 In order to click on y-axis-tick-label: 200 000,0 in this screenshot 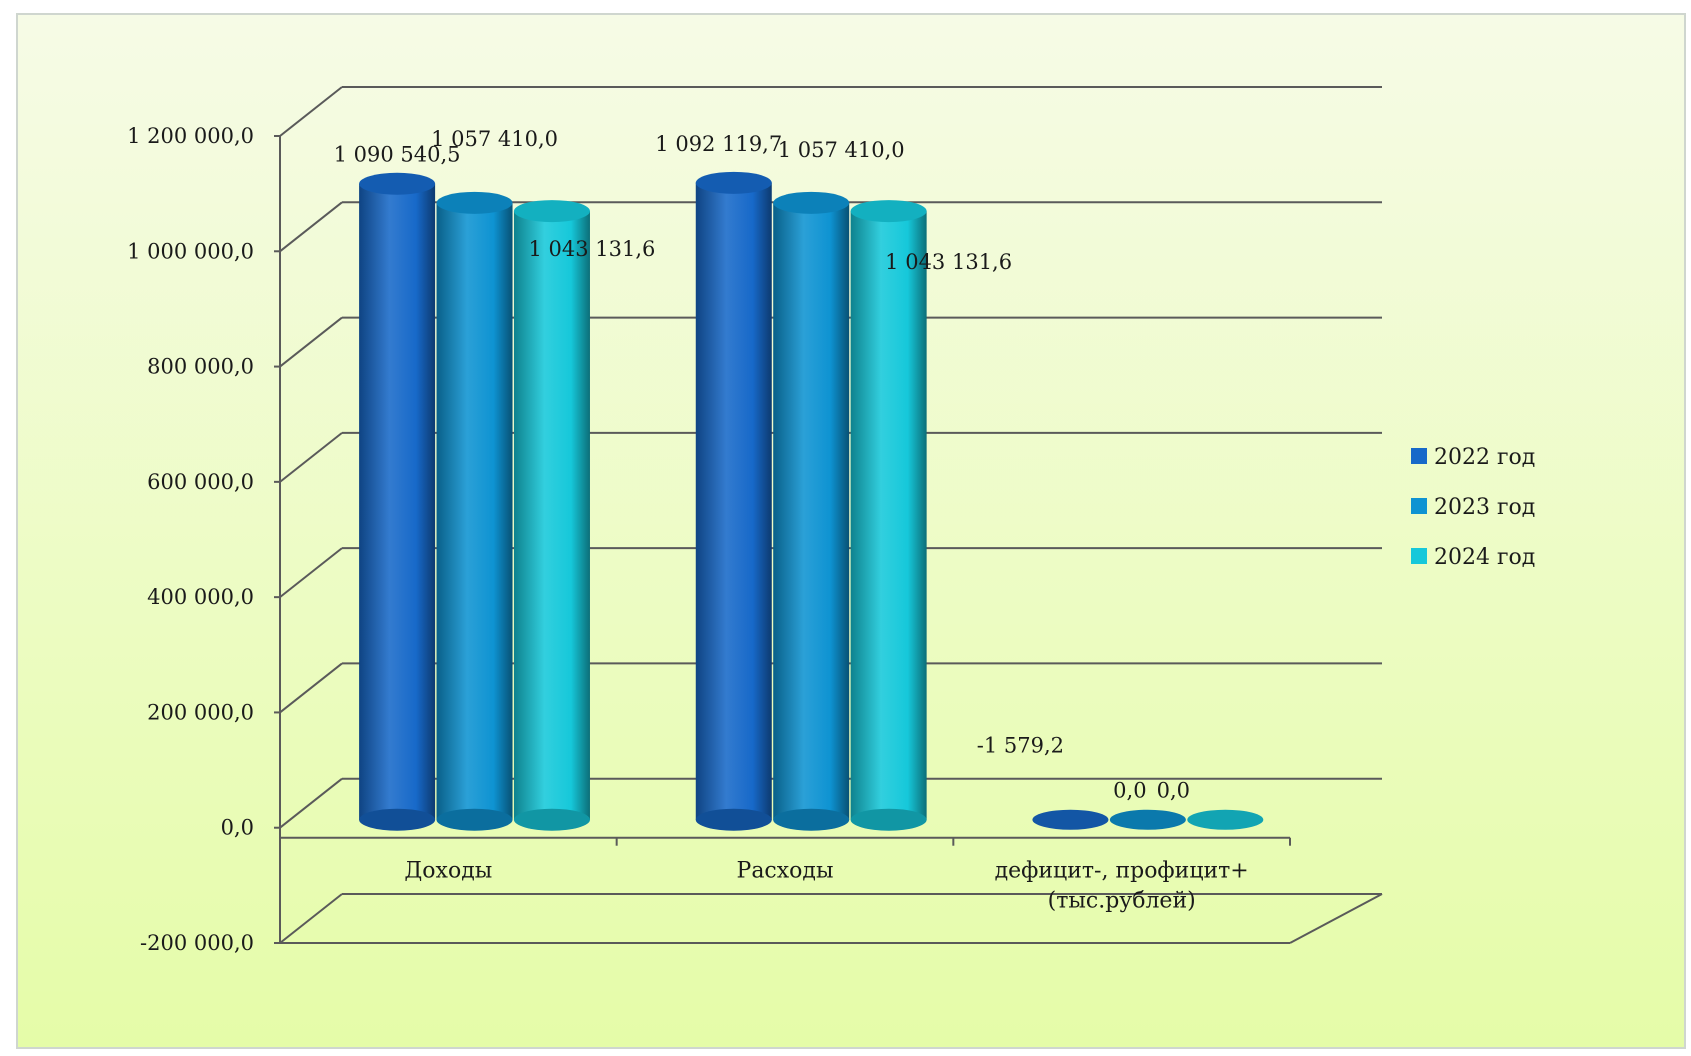, I will do `click(200, 712)`.